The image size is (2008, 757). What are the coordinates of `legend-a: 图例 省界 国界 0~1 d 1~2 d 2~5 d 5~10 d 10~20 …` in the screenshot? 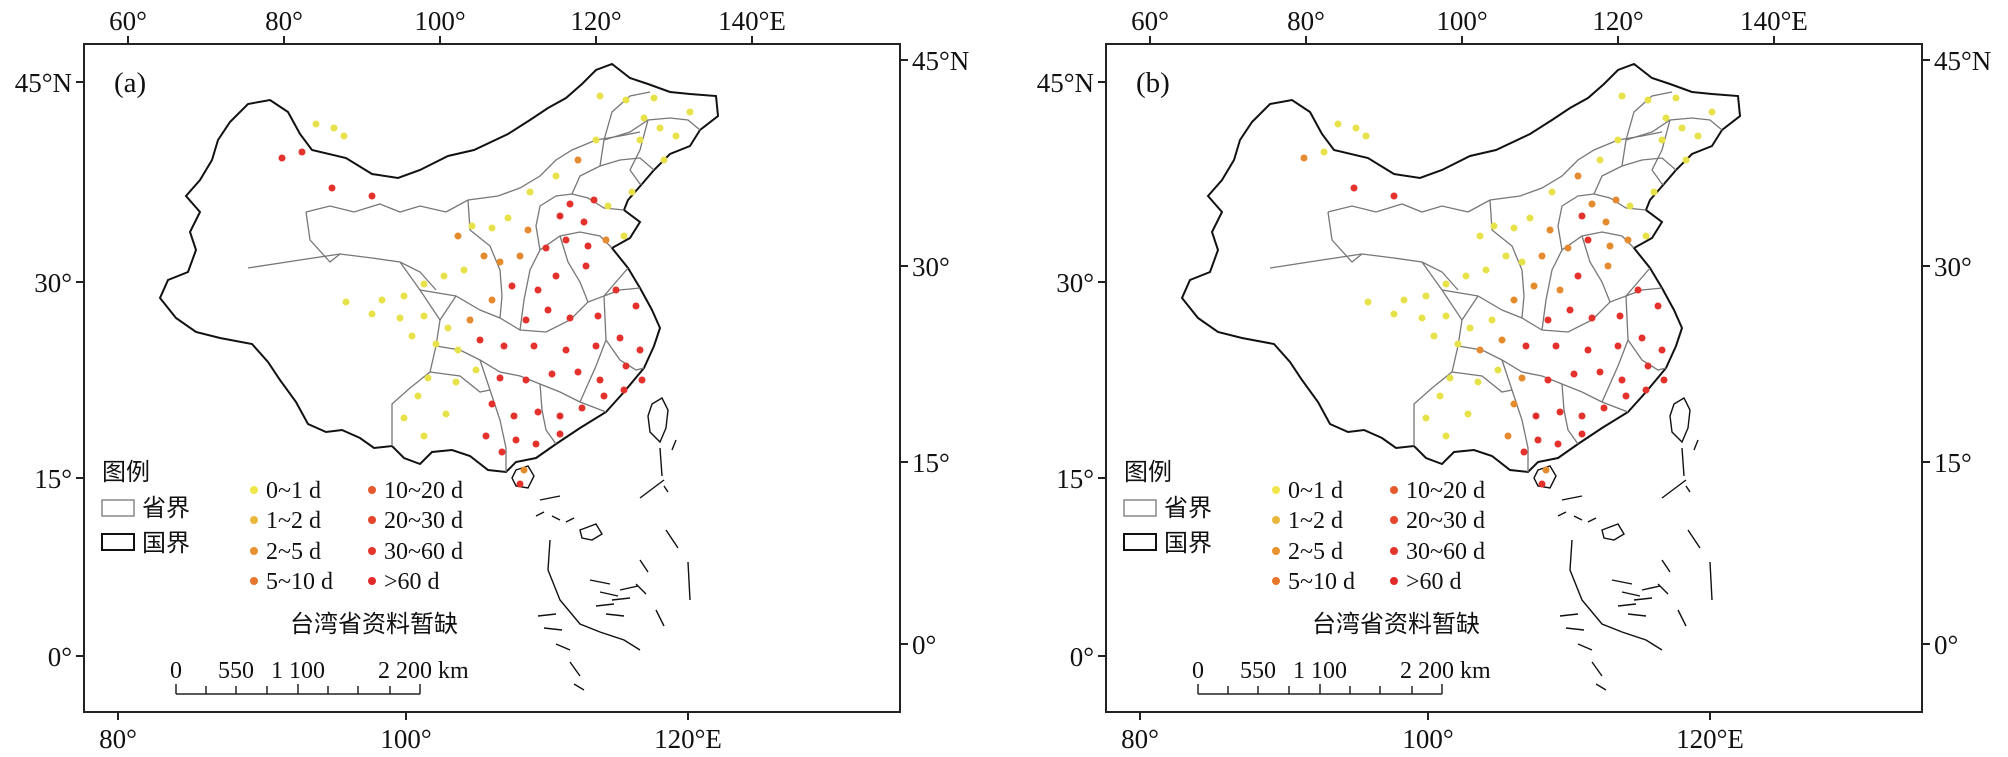 It's located at (282, 548).